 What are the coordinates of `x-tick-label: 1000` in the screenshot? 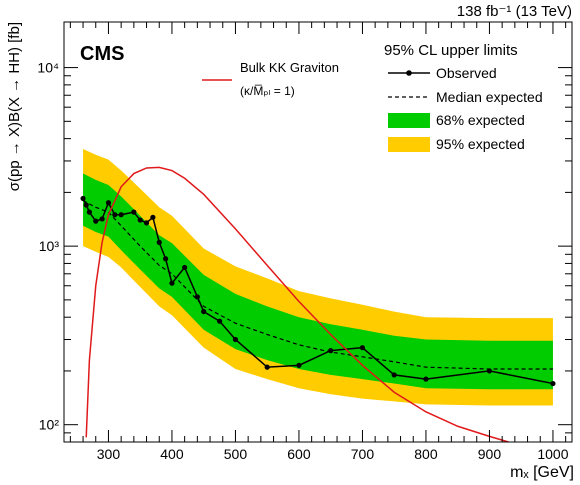 It's located at (552, 454).